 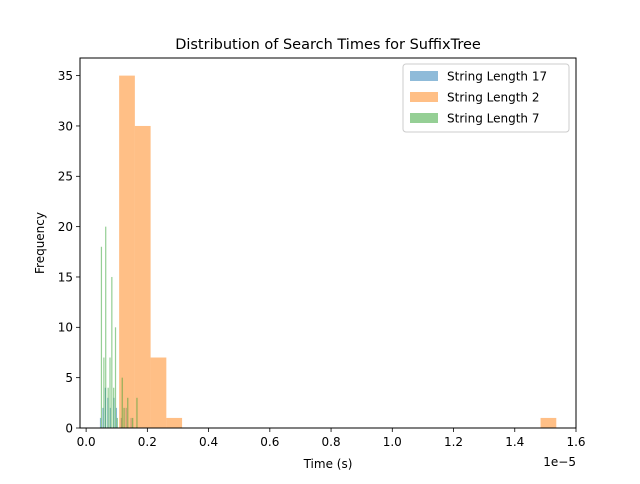 What do you see at coordinates (208, 442) in the screenshot?
I see `x-tick-label: 0.4` at bounding box center [208, 442].